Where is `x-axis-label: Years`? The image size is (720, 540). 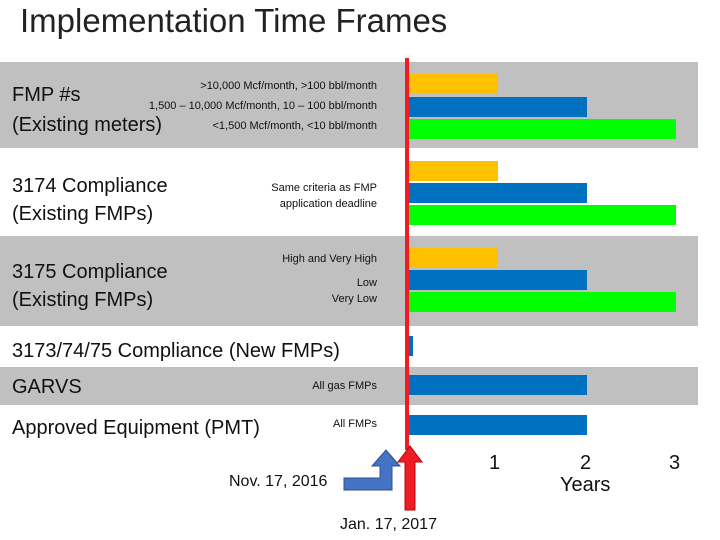
x-axis-label: Years is located at coordinates (585, 485).